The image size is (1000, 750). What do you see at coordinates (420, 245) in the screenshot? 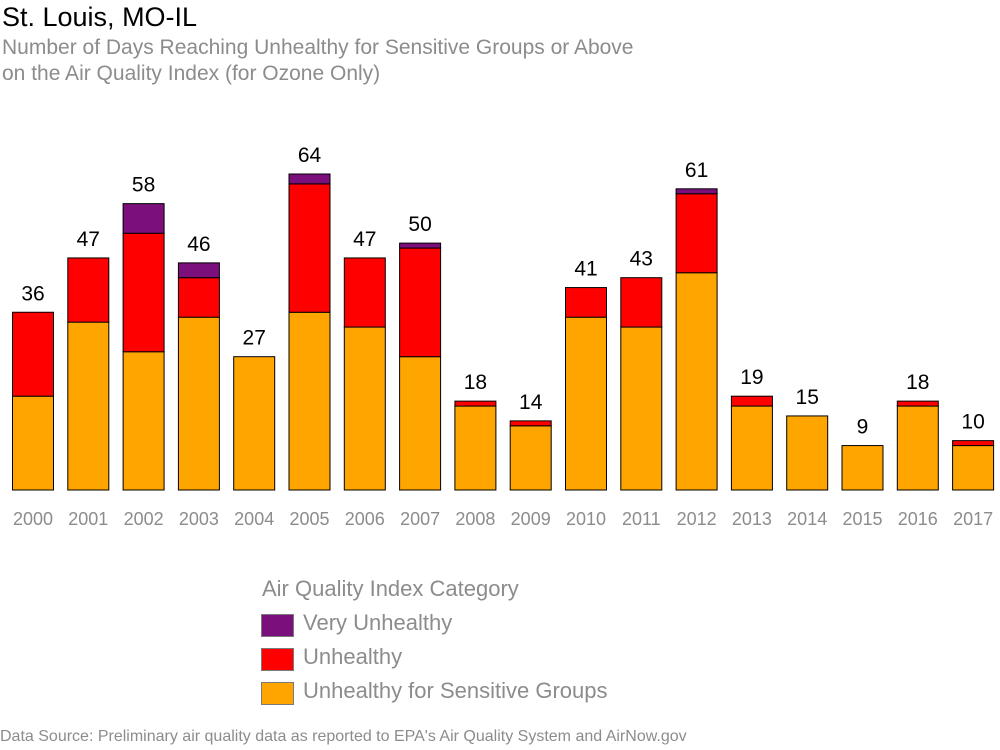
I see `bar-segment-2007-very-unhealthy` at bounding box center [420, 245].